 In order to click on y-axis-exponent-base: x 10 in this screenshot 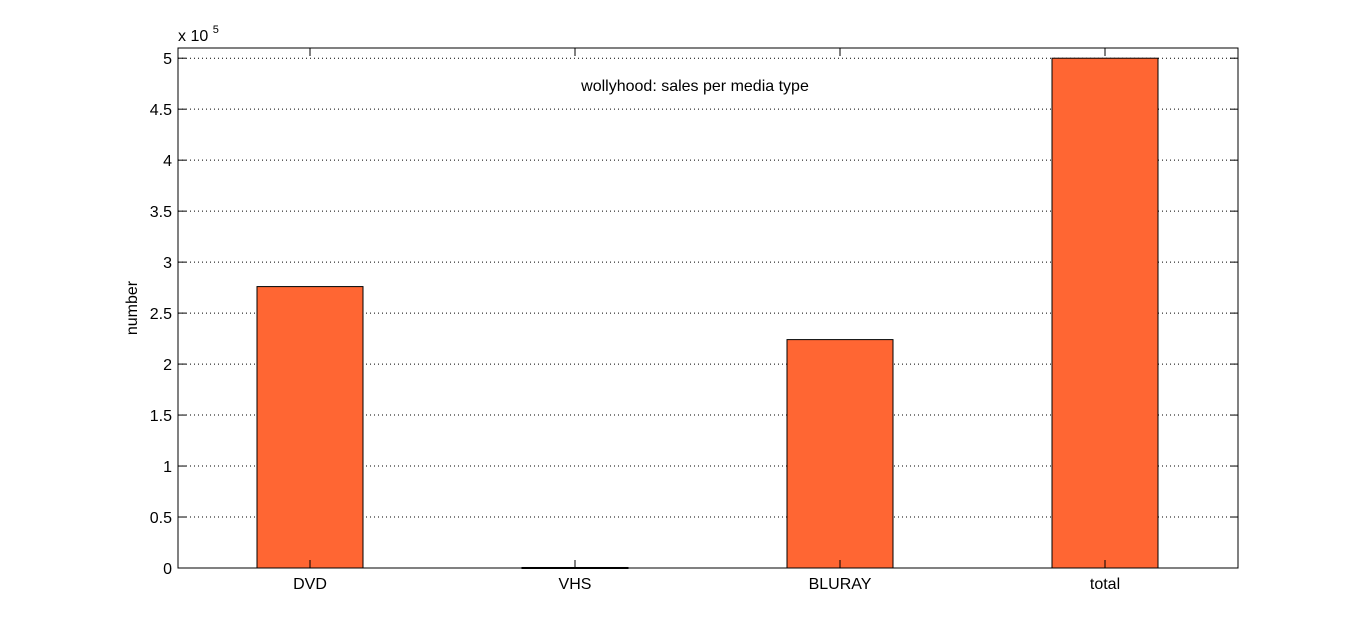, I will do `click(193, 36)`.